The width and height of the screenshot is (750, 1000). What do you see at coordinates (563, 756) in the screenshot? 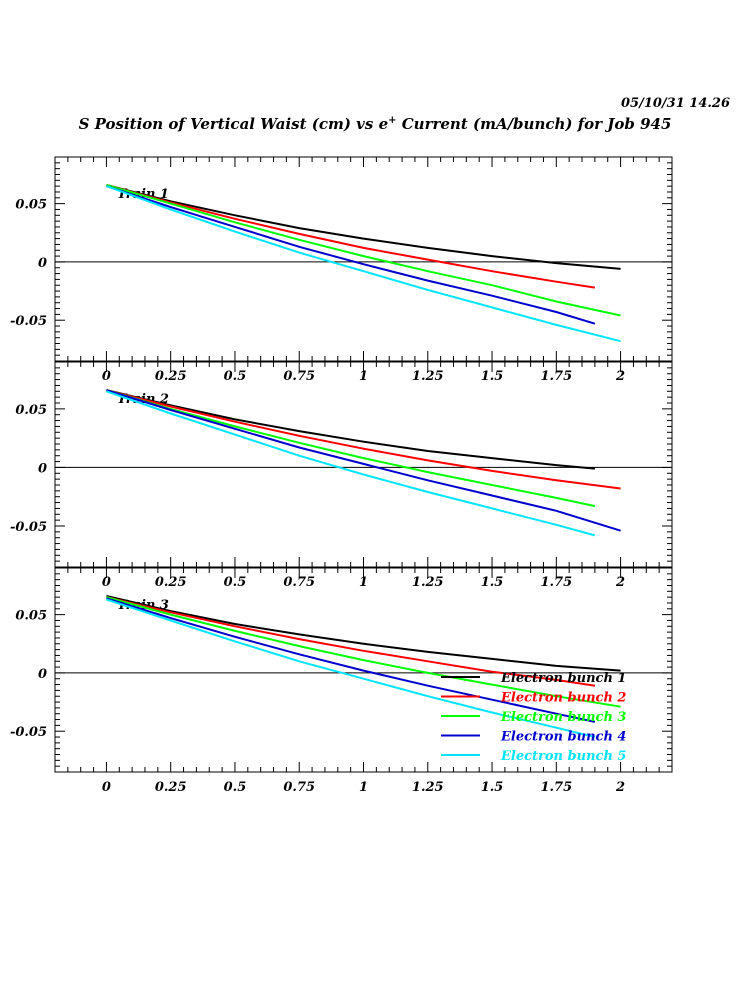
I see `legend-label: Electron bunch 5` at bounding box center [563, 756].